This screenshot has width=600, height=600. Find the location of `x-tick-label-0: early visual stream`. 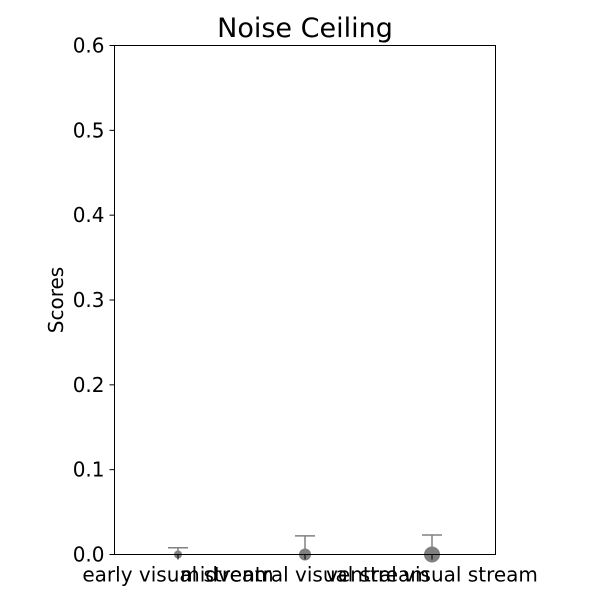

x-tick-label-0: early visual stream is located at coordinates (177, 575).